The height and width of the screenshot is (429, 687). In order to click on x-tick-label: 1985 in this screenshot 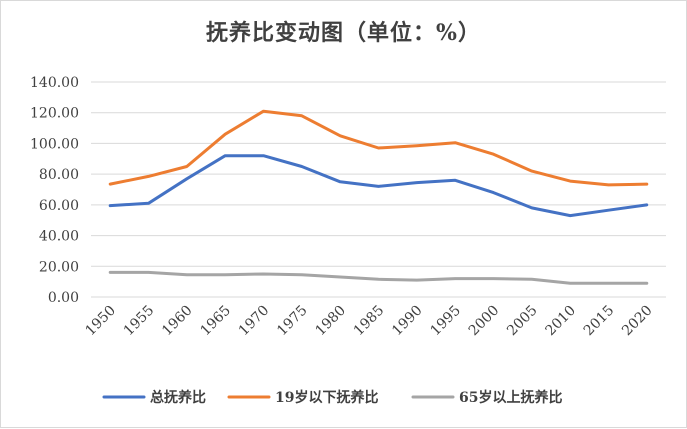, I will do `click(369, 321)`.